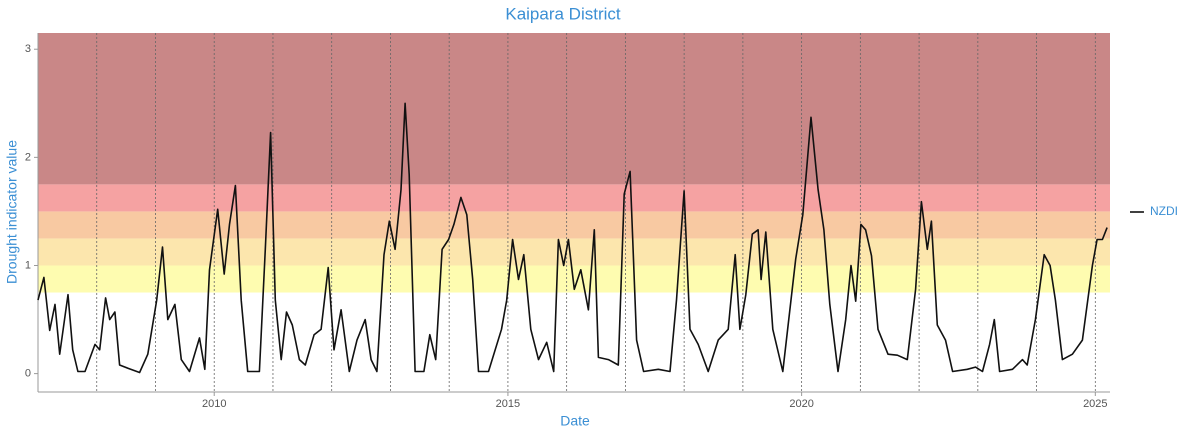 The width and height of the screenshot is (1200, 437). I want to click on x-tick-label: 2015, so click(508, 404).